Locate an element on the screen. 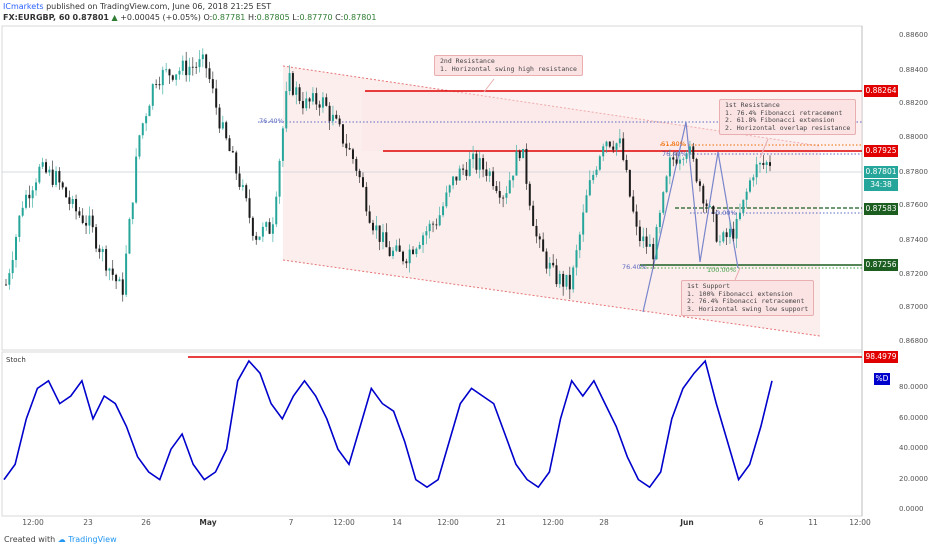 This screenshot has height=550, width=932. tradingview-link: TradingView is located at coordinates (92, 539).